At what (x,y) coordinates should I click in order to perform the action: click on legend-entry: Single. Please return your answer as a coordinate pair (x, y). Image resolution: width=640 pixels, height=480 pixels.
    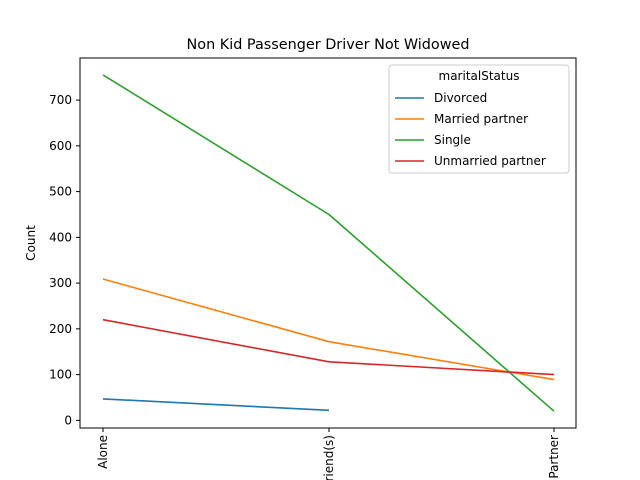
    Looking at the image, I should click on (452, 140).